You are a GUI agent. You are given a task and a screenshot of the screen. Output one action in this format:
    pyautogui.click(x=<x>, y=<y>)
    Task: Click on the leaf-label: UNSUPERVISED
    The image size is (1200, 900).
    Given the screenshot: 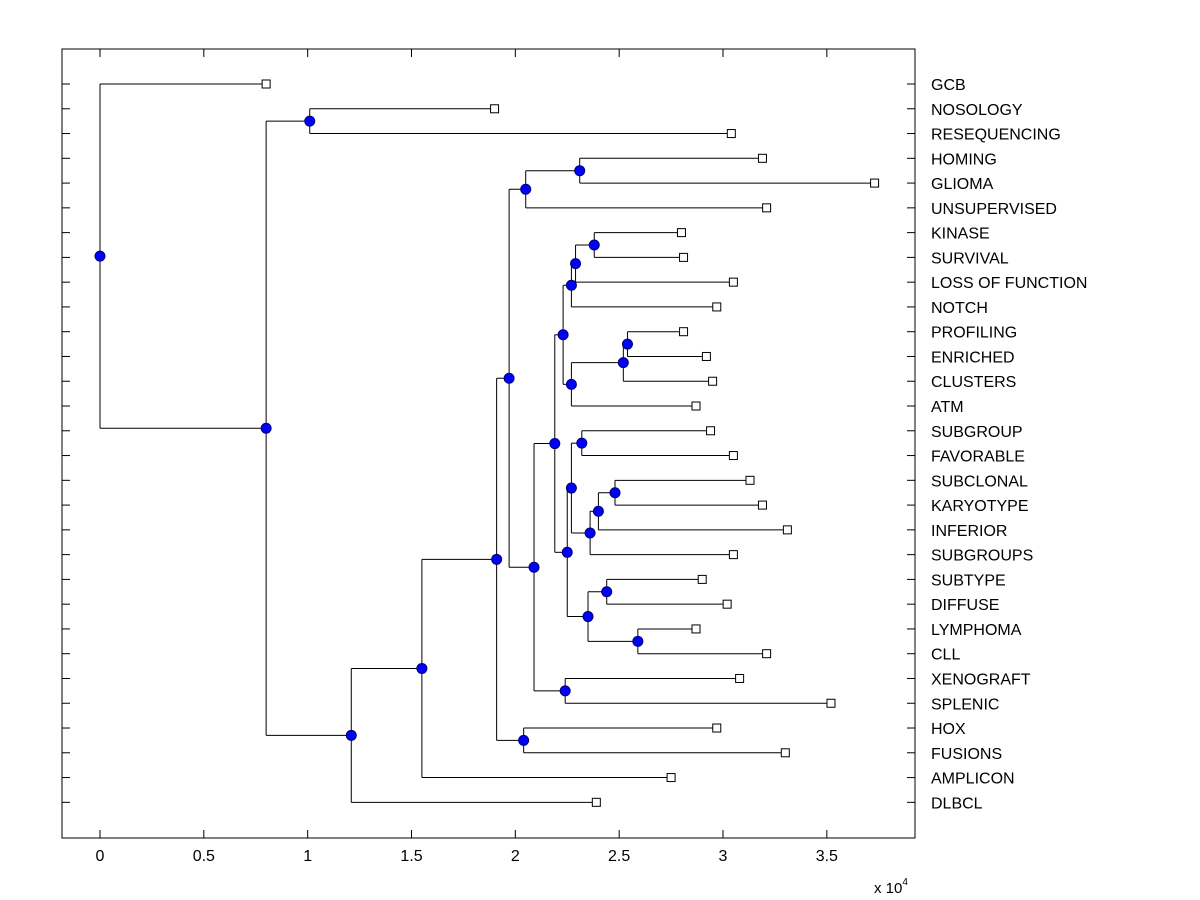 What is the action you would take?
    pyautogui.click(x=994, y=209)
    